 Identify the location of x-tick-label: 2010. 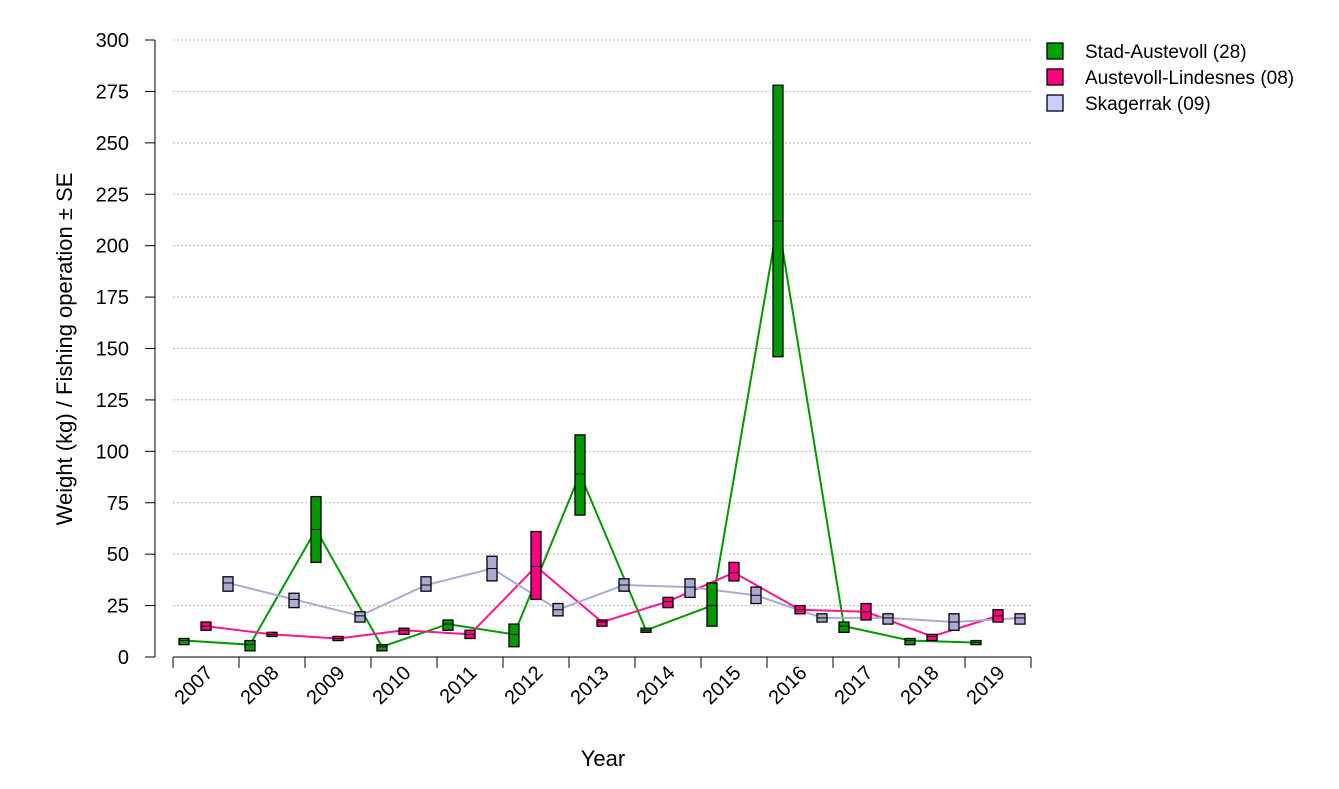
(392, 685).